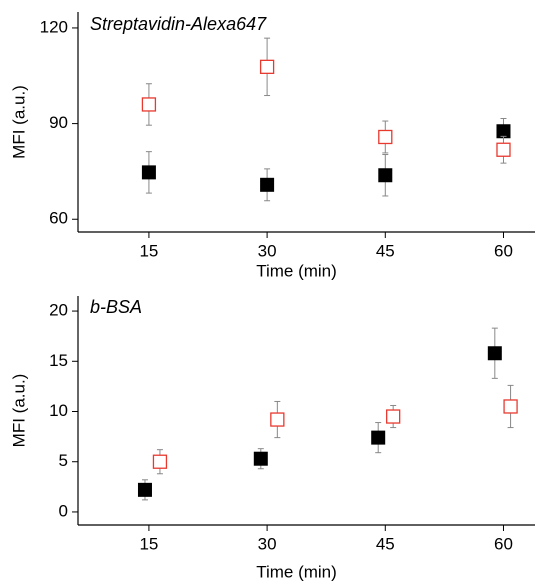 Image resolution: width=539 pixels, height=581 pixels. Describe the element at coordinates (58, 122) in the screenshot. I see `y-tick-label: 90` at that location.